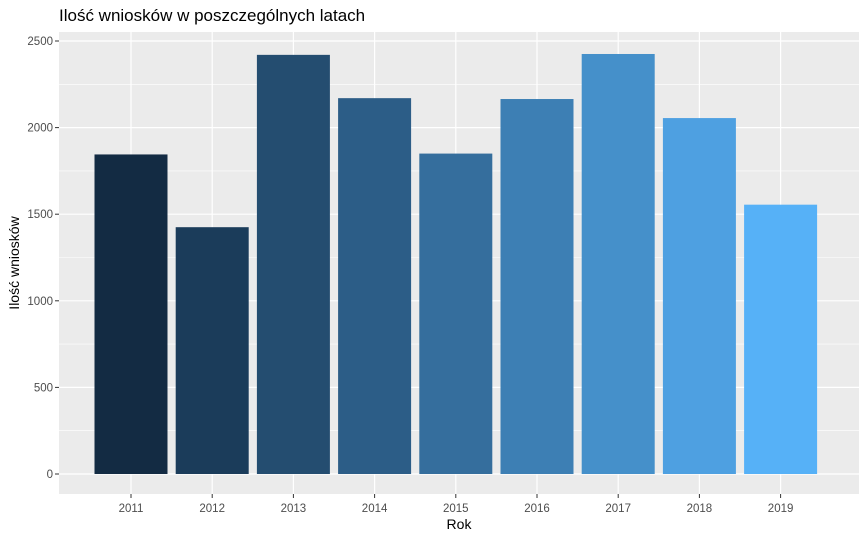 This screenshot has width=862, height=540. Describe the element at coordinates (700, 509) in the screenshot. I see `x-tick-label: 2018` at that location.